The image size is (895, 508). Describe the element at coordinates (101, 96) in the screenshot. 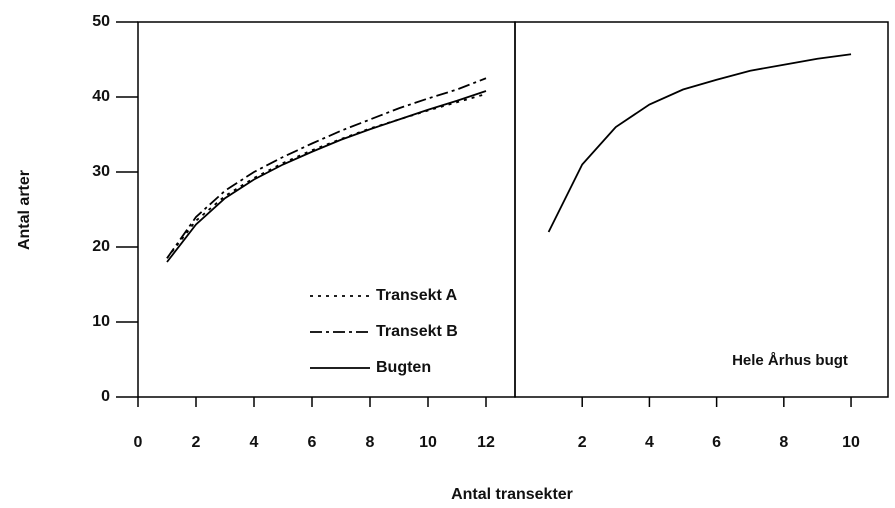

I see `y-tick-label: 40` at that location.